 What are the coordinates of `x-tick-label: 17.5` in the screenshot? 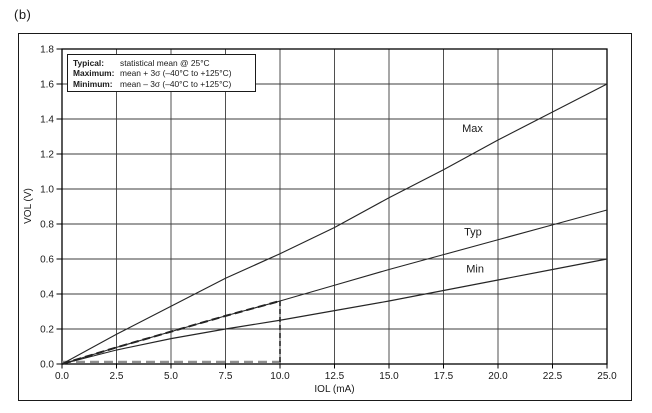 It's located at (444, 376).